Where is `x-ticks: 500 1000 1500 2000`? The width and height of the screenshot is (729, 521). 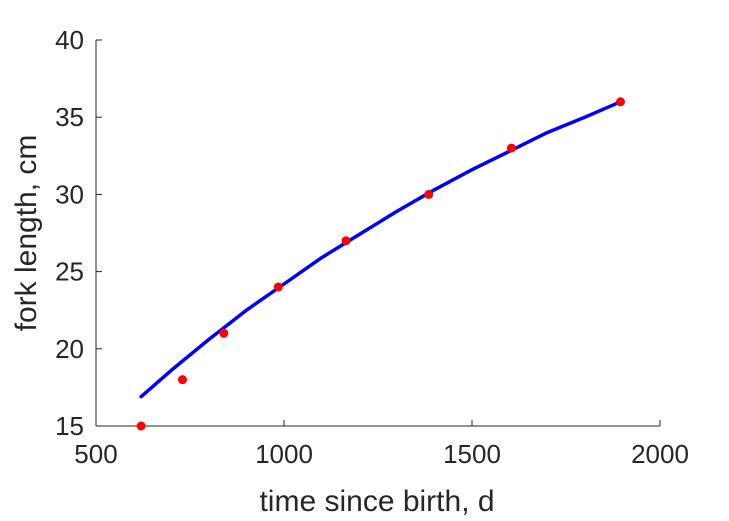
x-ticks: 500 1000 1500 2000 is located at coordinates (381, 444).